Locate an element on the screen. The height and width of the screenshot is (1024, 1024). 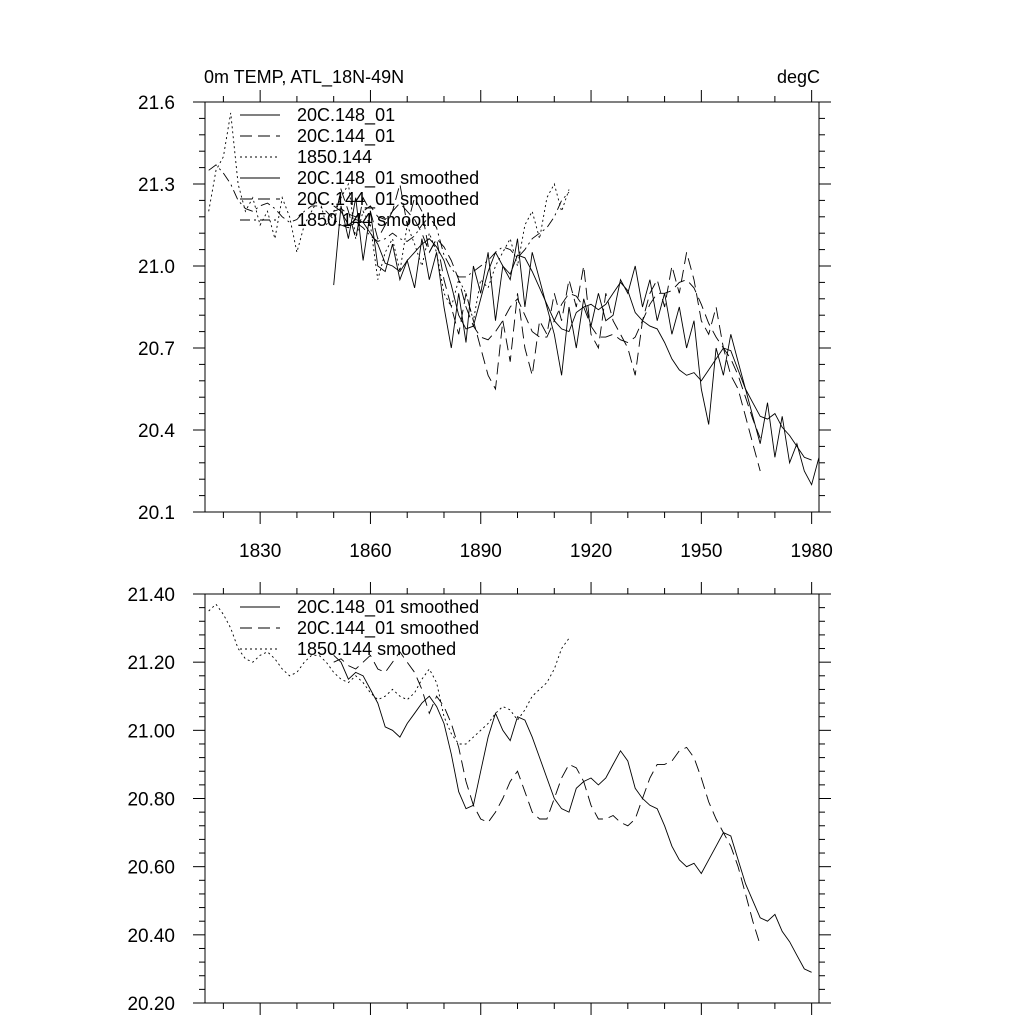
x-tick-label: 1860 is located at coordinates (370, 551).